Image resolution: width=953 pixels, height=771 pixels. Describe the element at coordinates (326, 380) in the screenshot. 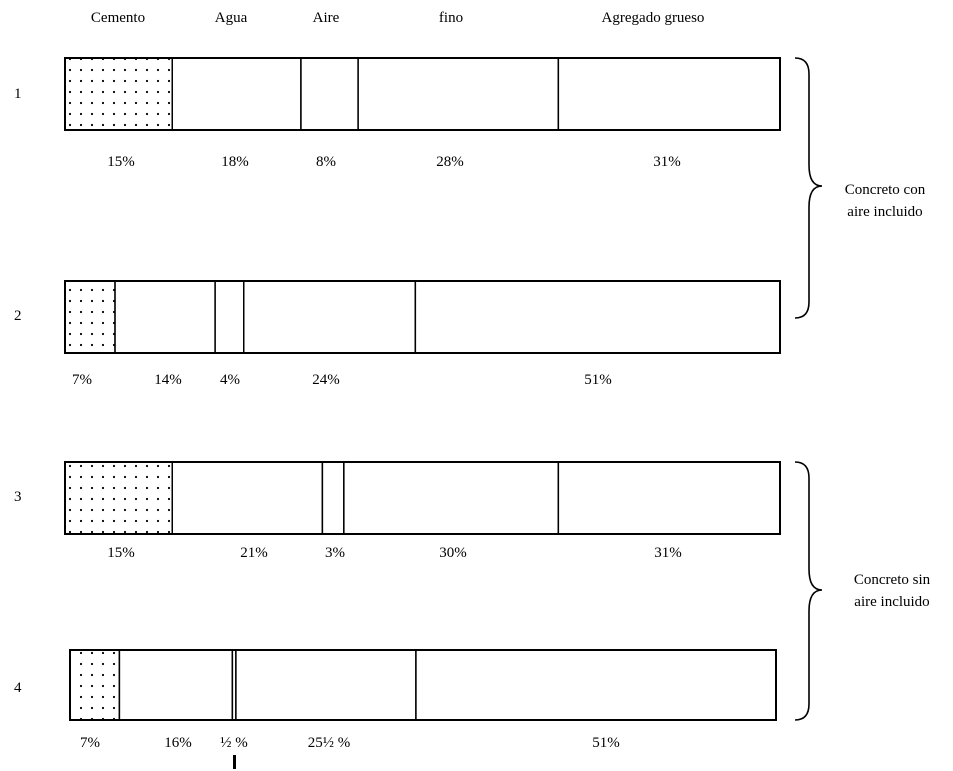

I see `pct-label: 24%` at that location.